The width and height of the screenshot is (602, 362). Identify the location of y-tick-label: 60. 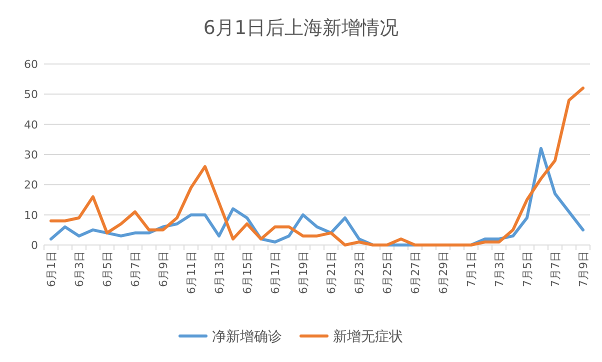
(31, 64).